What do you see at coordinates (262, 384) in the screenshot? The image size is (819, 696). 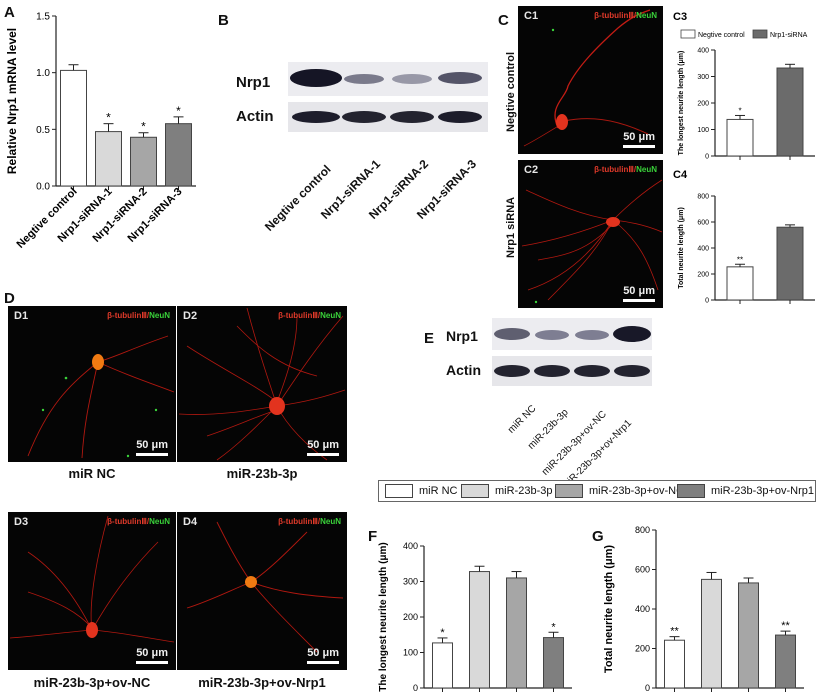 I see `micrograph-d2: D2 β-tubulinⅢ/NeuN 50 μm` at bounding box center [262, 384].